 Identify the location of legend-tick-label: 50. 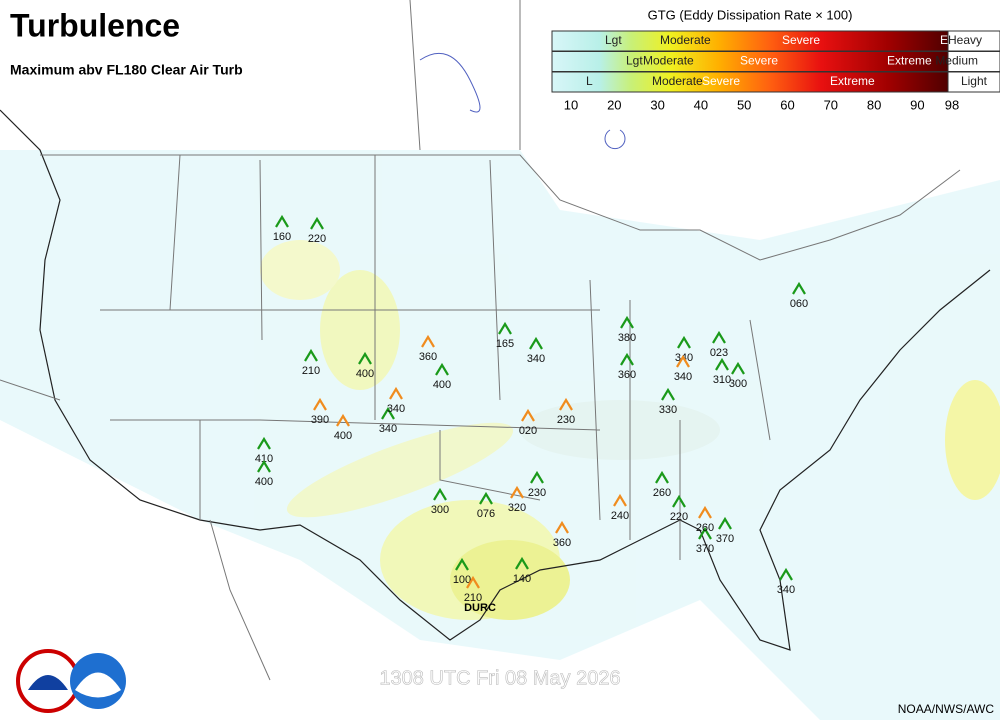
(744, 104).